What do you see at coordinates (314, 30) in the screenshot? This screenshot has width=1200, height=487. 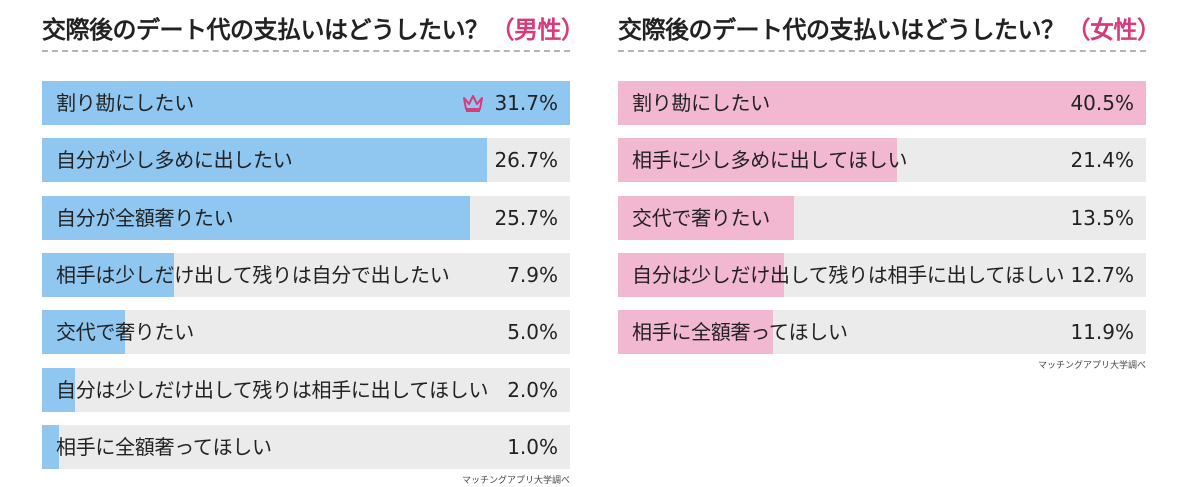 I see `male-chart-title: 交際後のデート代の支払いはどうしたい？（男性）` at bounding box center [314, 30].